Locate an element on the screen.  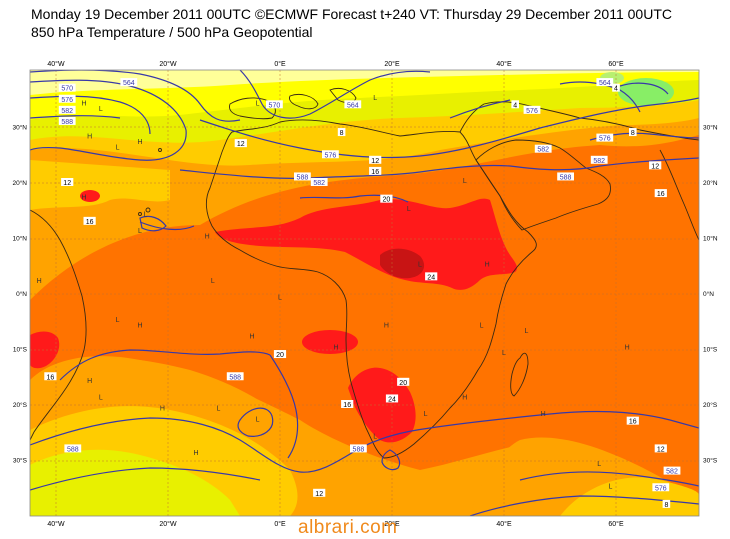
longitude-labels-bottom: 40°W 20°W 0°E 20°E 40°E 60°E is located at coordinates (335, 524).